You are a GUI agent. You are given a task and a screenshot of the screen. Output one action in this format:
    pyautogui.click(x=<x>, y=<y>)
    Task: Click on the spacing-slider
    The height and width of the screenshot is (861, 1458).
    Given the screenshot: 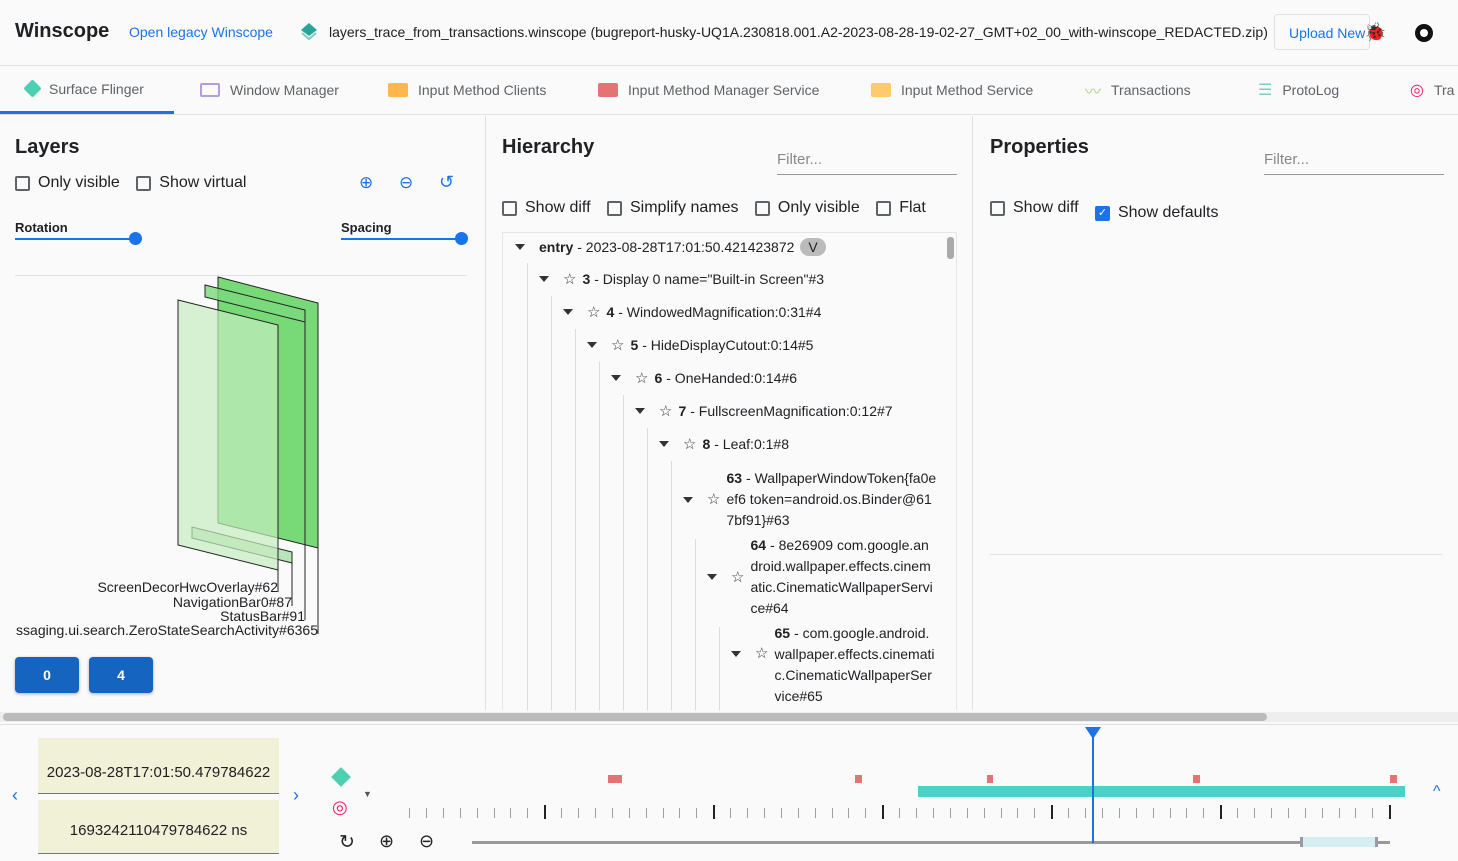 What is the action you would take?
    pyautogui.click(x=401, y=239)
    